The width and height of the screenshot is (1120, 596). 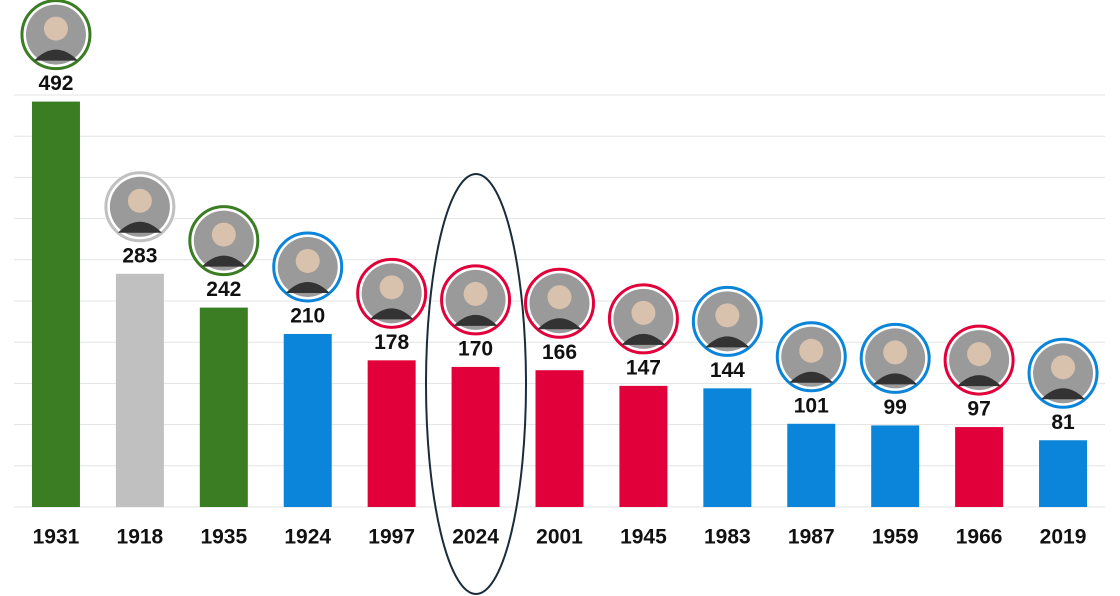 I want to click on highlight-ellipse, so click(x=476, y=384).